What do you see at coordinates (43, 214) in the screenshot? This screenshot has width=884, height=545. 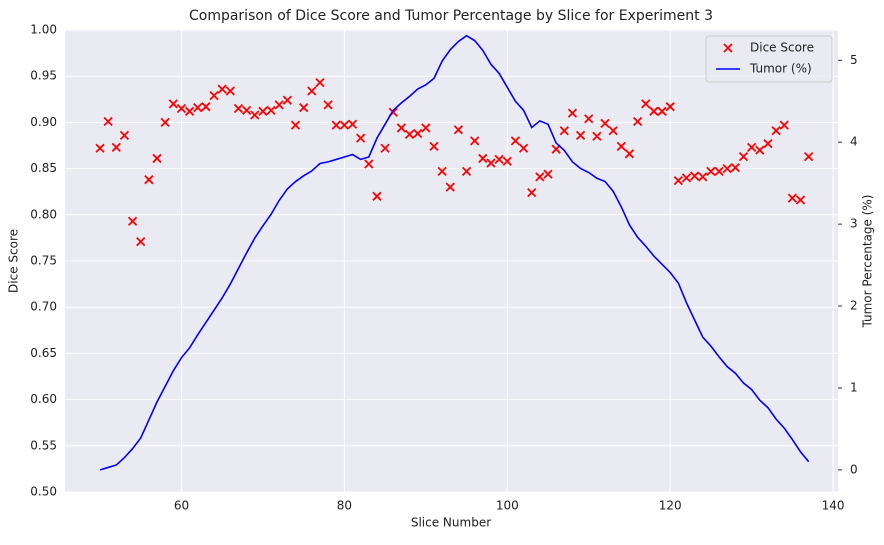 I see `y-tick-label: 0.80` at bounding box center [43, 214].